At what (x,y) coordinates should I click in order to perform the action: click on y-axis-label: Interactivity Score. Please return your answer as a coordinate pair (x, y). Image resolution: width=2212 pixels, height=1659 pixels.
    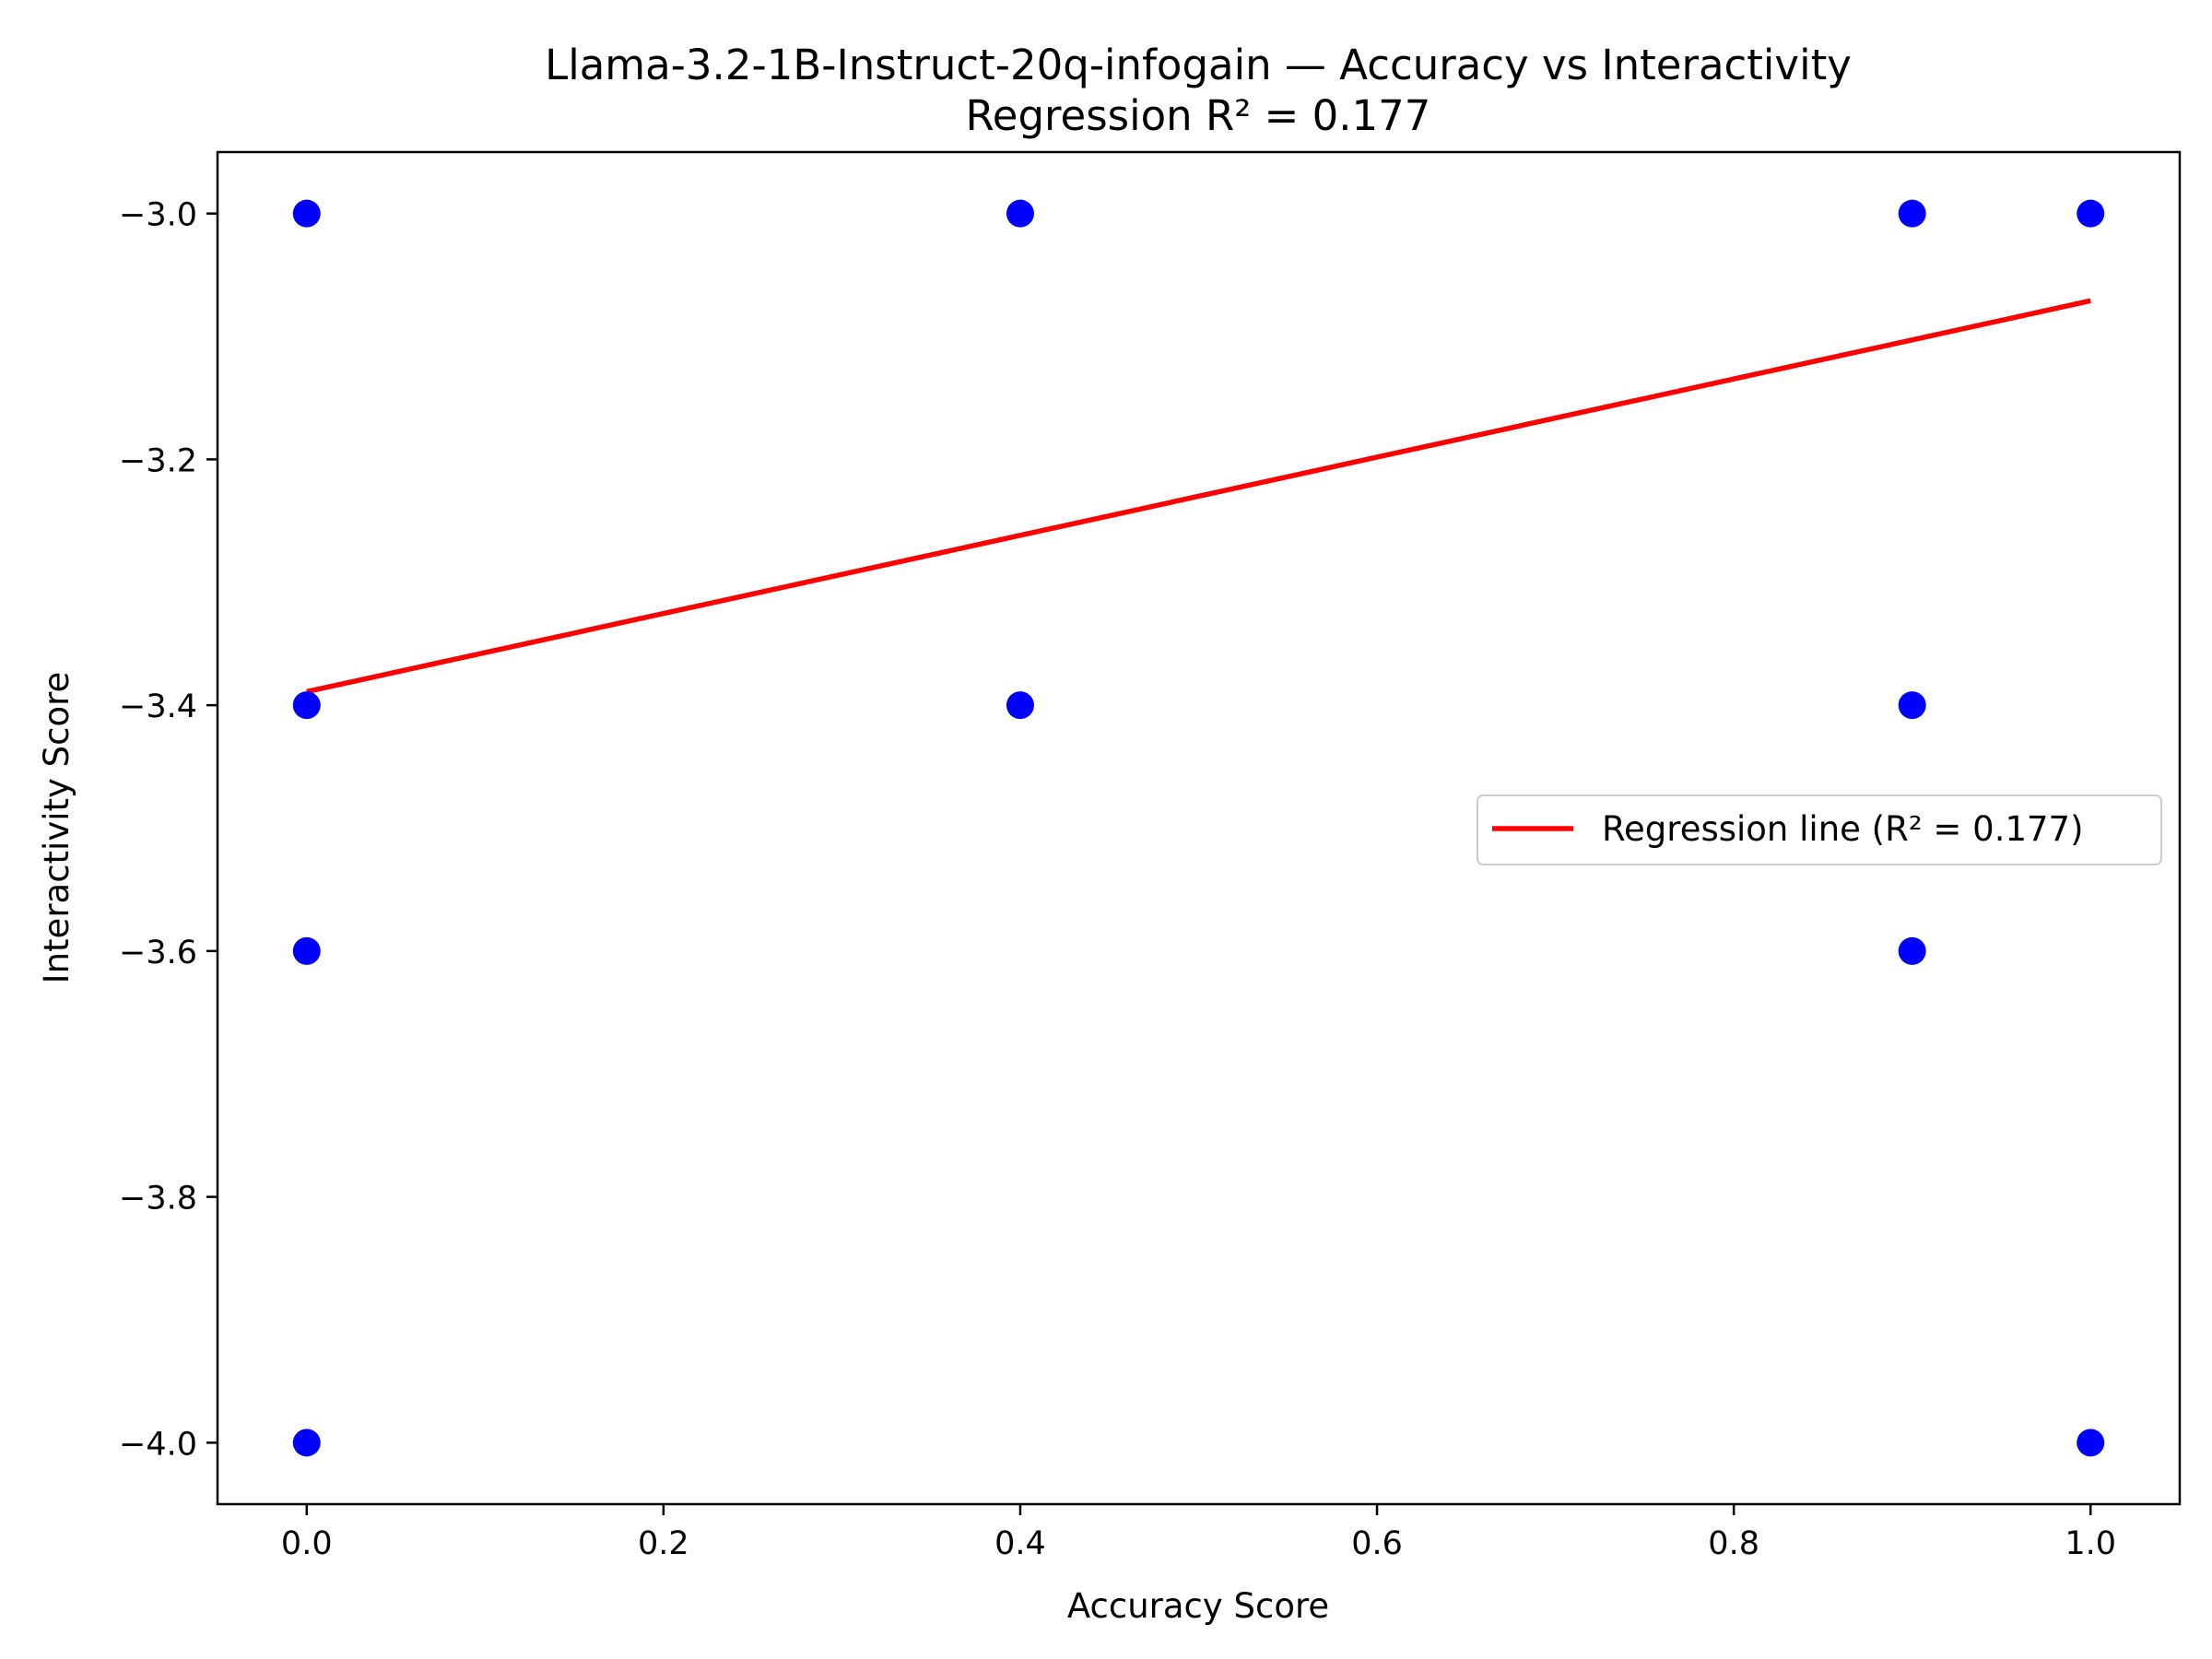
    Looking at the image, I should click on (56, 828).